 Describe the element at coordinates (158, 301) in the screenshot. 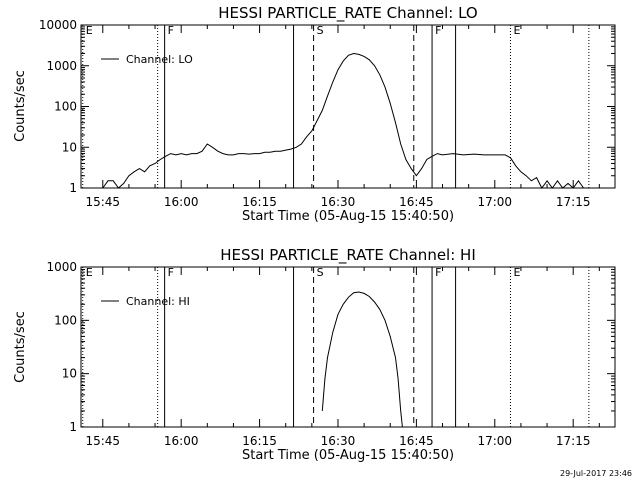

I see `legend-label: Channel: HI` at that location.